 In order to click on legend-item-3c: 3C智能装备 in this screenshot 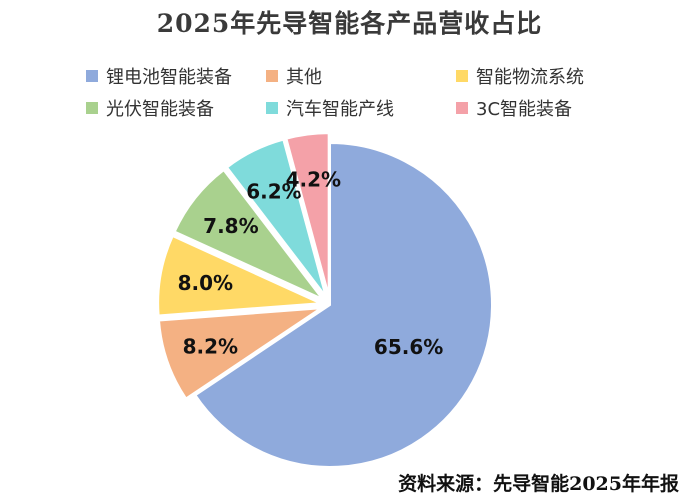, I will do `click(514, 108)`.